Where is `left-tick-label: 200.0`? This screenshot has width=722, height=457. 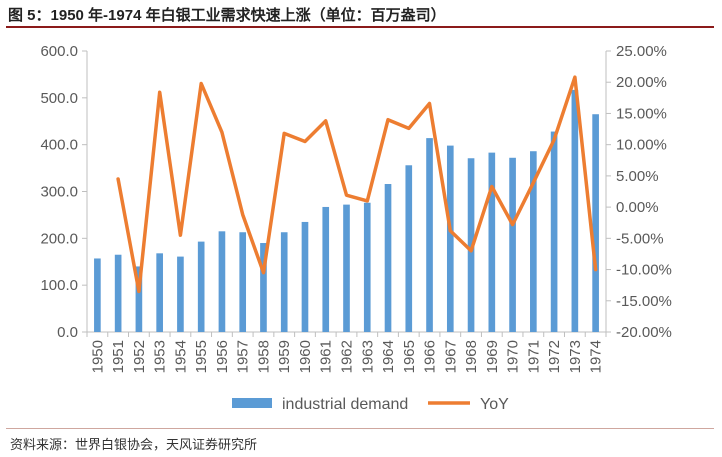 left-tick-label: 200.0 is located at coordinates (59, 238).